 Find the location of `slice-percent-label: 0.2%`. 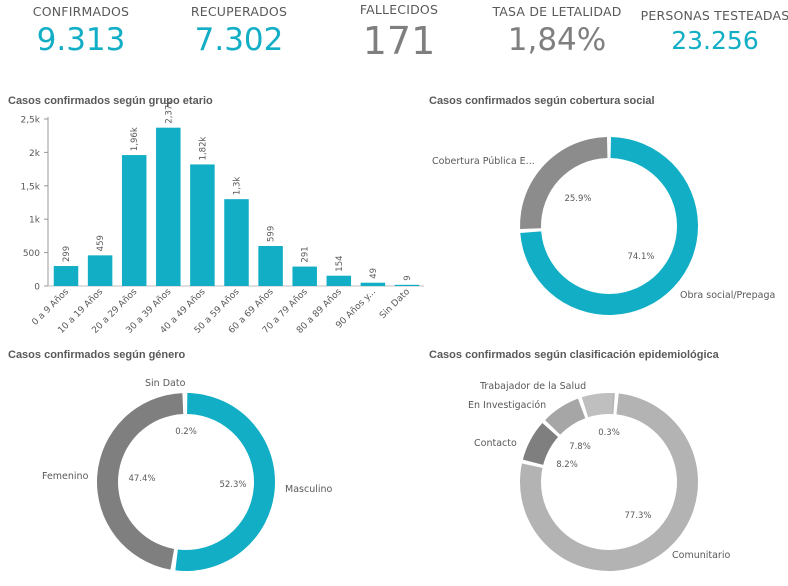

slice-percent-label: 0.2% is located at coordinates (186, 432).